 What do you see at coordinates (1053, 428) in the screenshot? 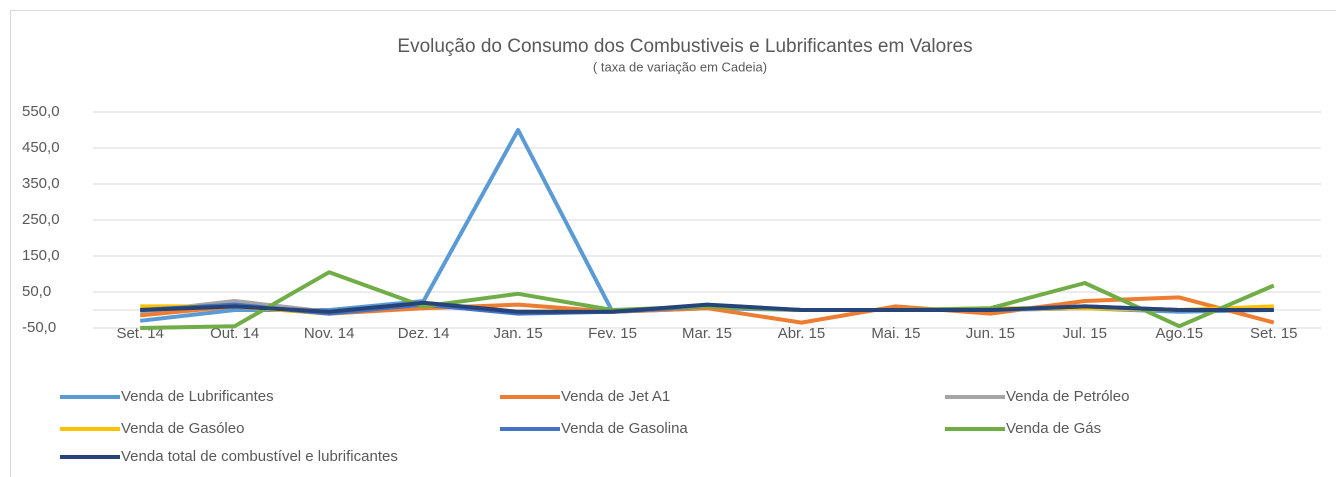
I see `legend-label: Venda de Gás` at bounding box center [1053, 428].